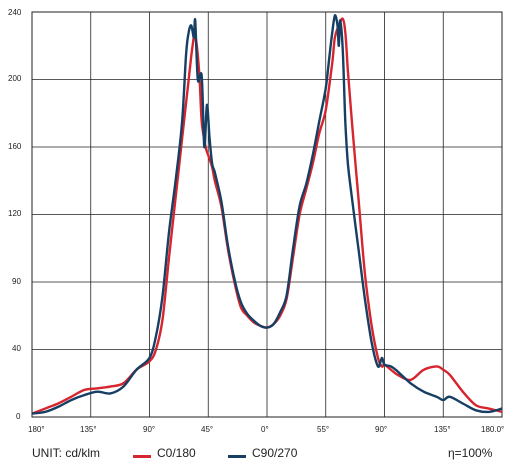 The height and width of the screenshot is (470, 505). I want to click on y-axis-ticks: 0 40 90 120 160 200 240, so click(15, 214).